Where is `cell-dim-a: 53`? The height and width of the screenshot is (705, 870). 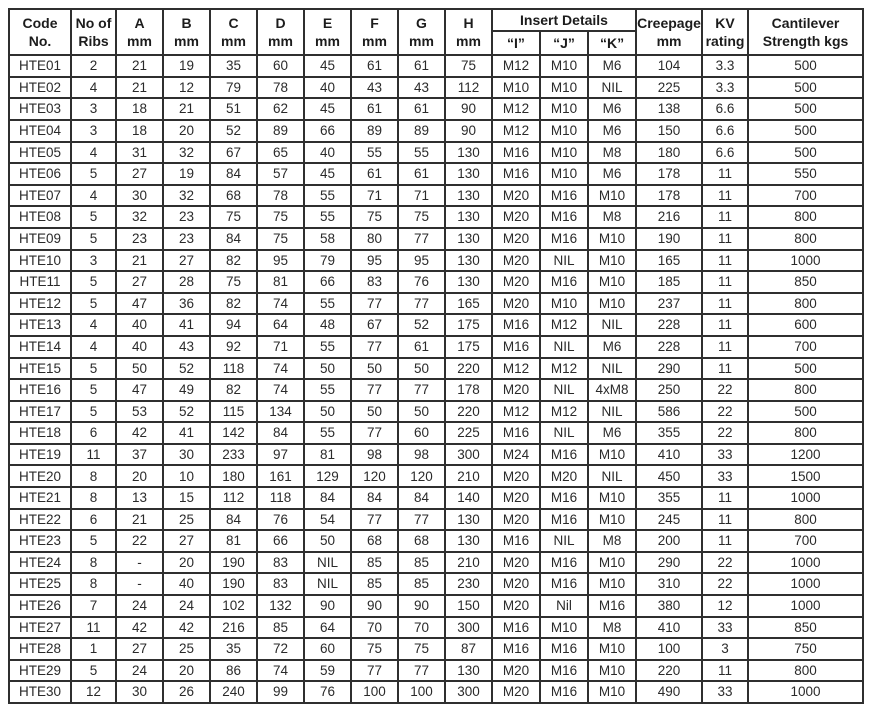
cell-dim-a: 53 is located at coordinates (139, 411).